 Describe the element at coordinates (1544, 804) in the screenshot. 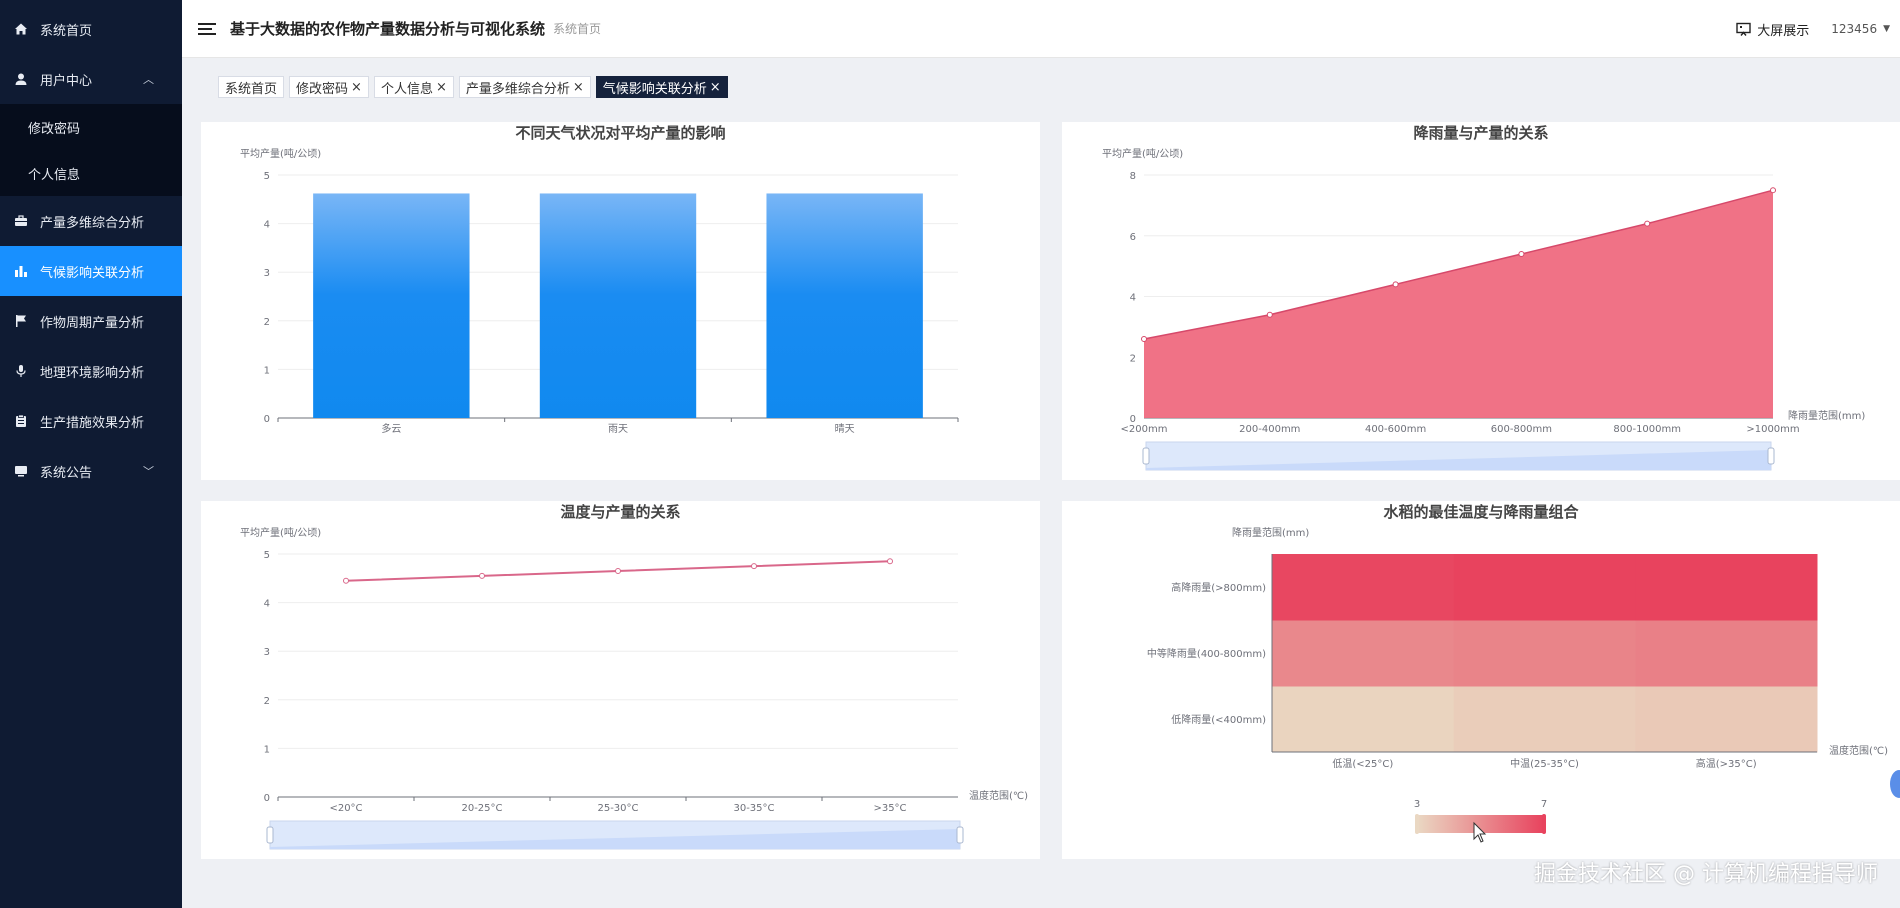

I see `visualmap-max-label: 7` at that location.